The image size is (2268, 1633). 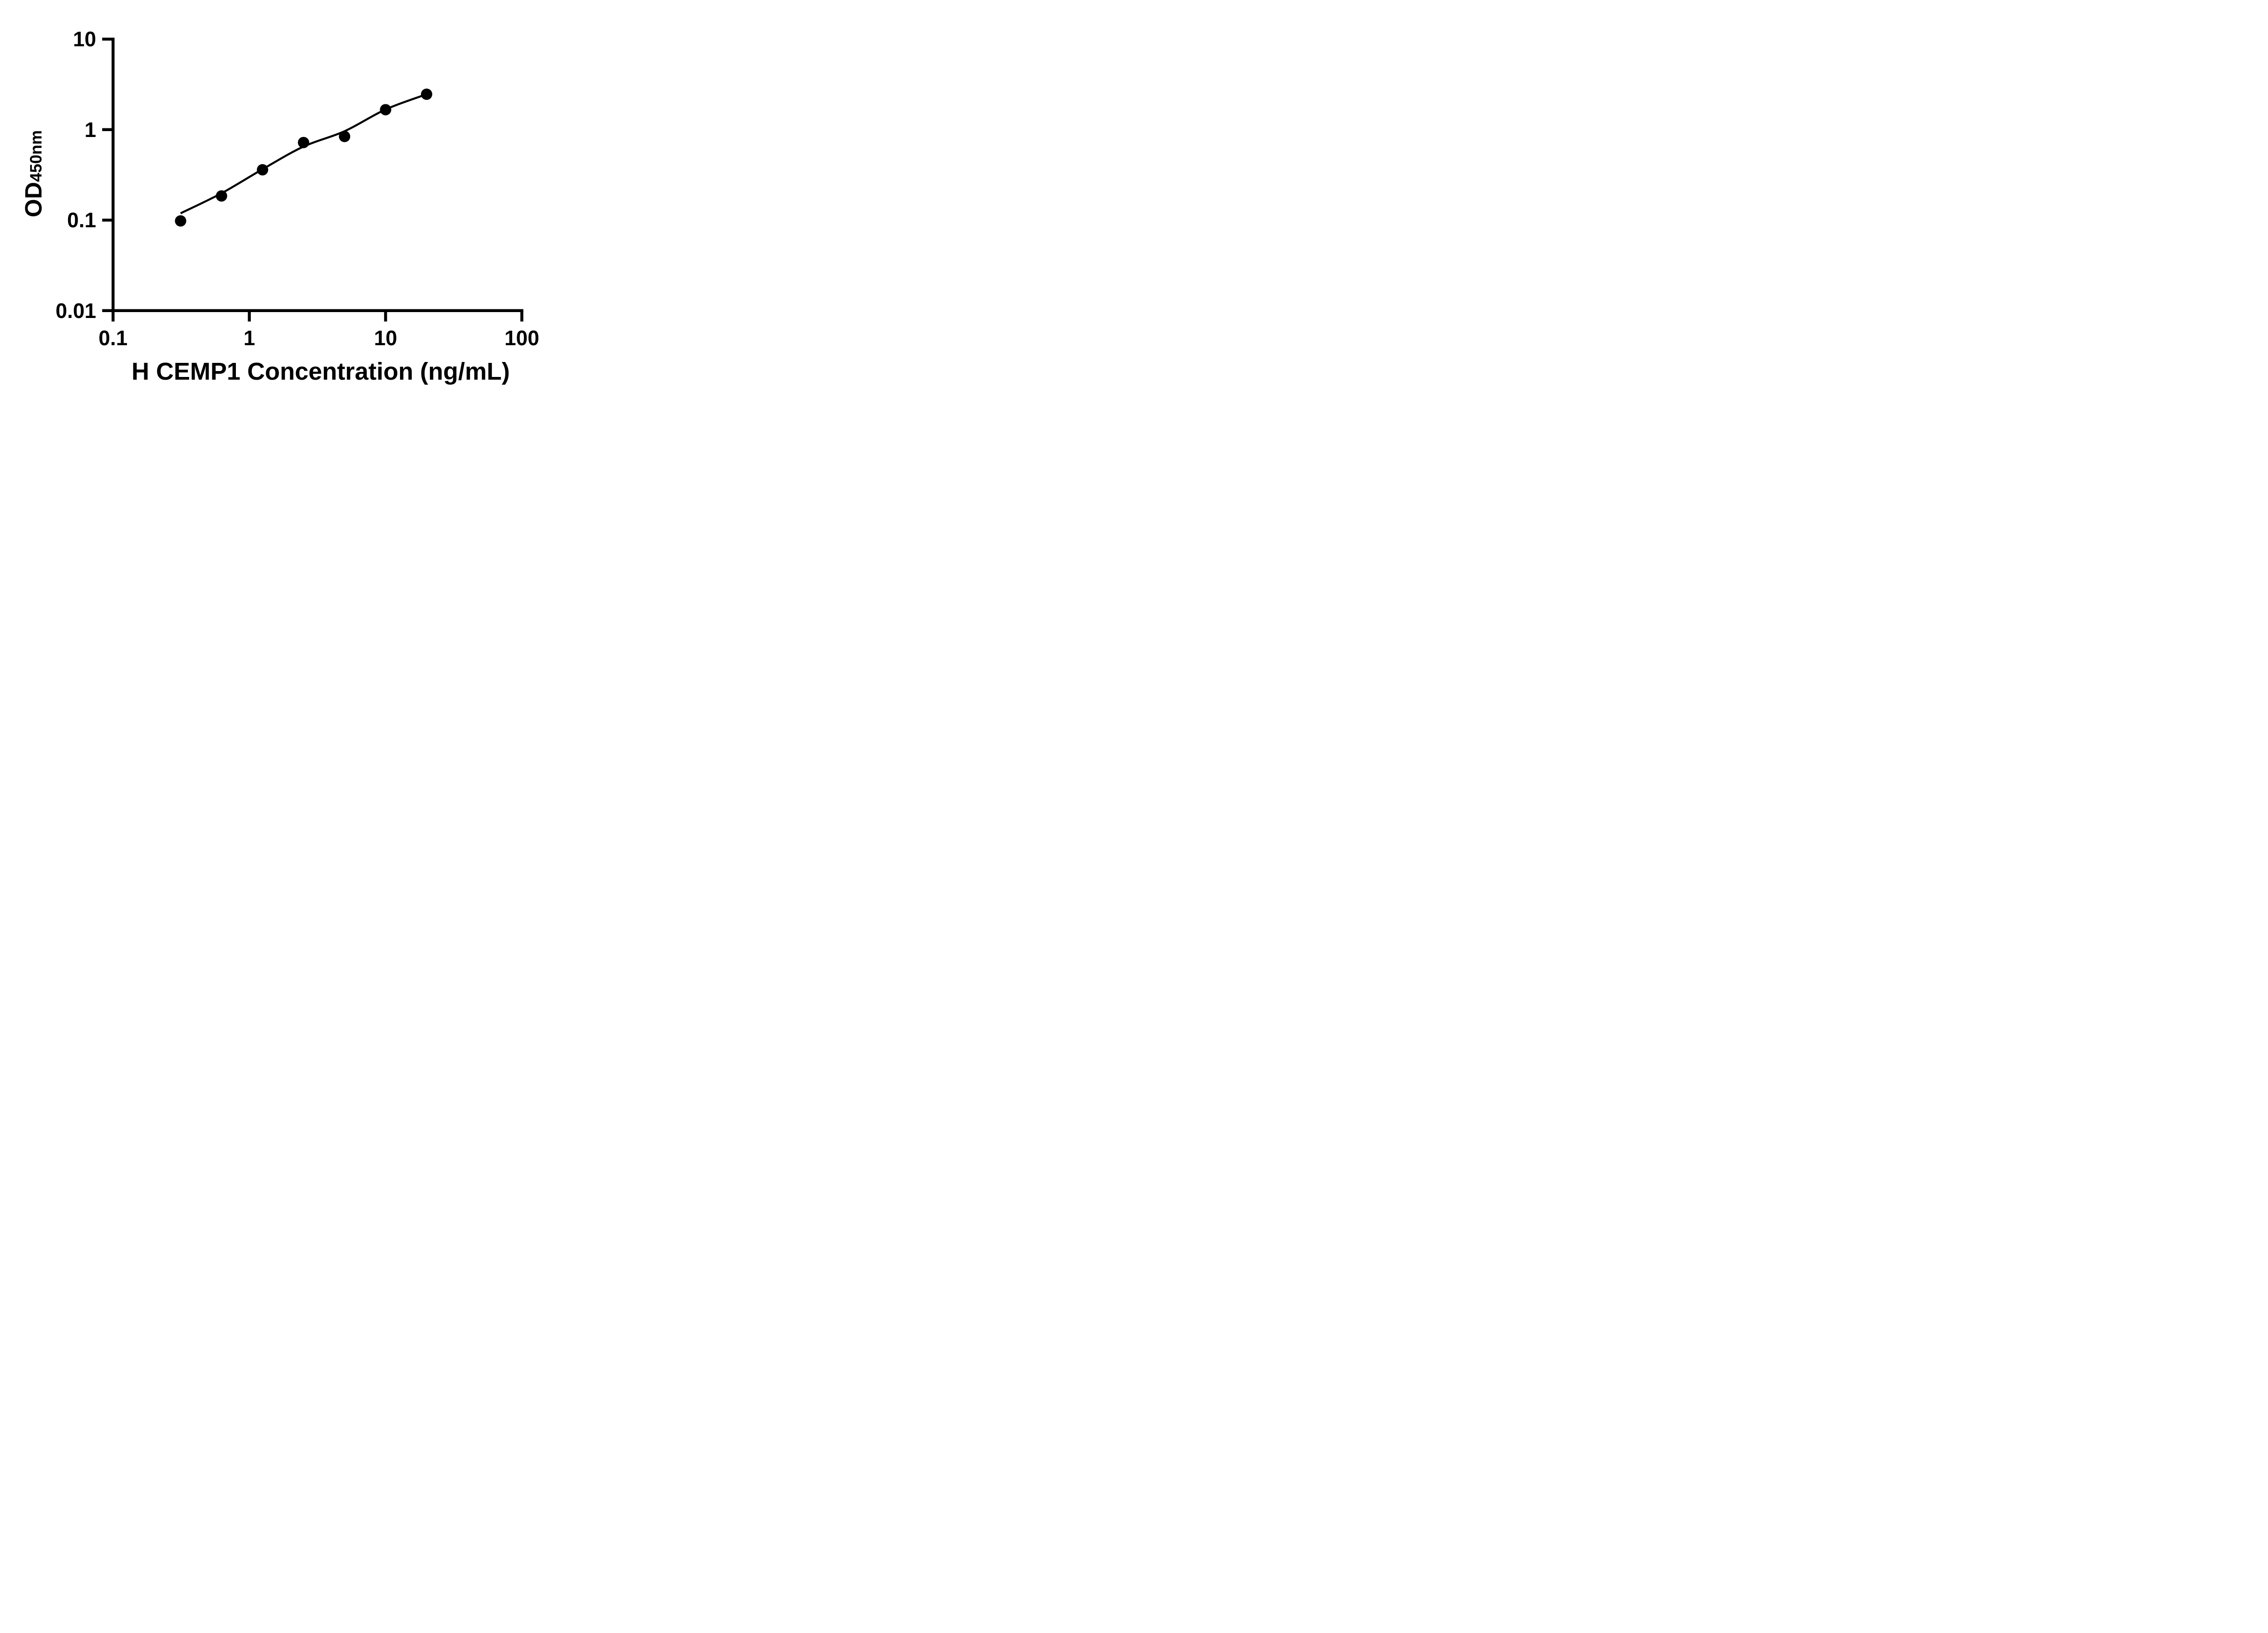 I want to click on data-point-10ng, so click(x=386, y=110).